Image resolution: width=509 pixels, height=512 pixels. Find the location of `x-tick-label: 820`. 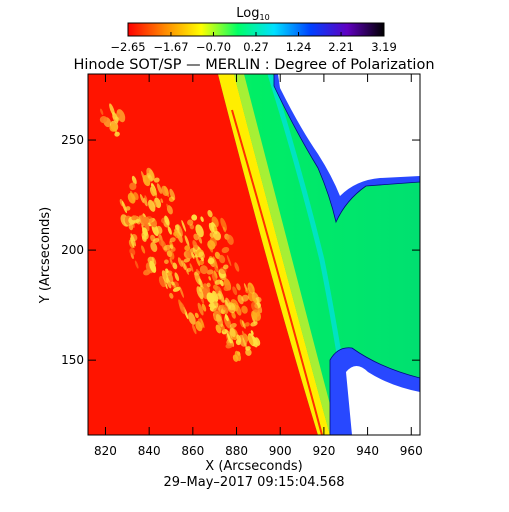

x-tick-label: 820 is located at coordinates (105, 451).